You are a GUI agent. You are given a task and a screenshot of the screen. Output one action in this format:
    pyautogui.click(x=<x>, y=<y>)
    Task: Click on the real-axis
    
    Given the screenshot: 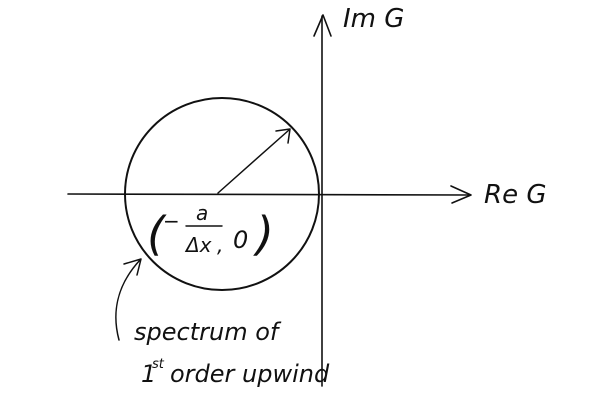 What is the action you would take?
    pyautogui.click(x=269, y=194)
    